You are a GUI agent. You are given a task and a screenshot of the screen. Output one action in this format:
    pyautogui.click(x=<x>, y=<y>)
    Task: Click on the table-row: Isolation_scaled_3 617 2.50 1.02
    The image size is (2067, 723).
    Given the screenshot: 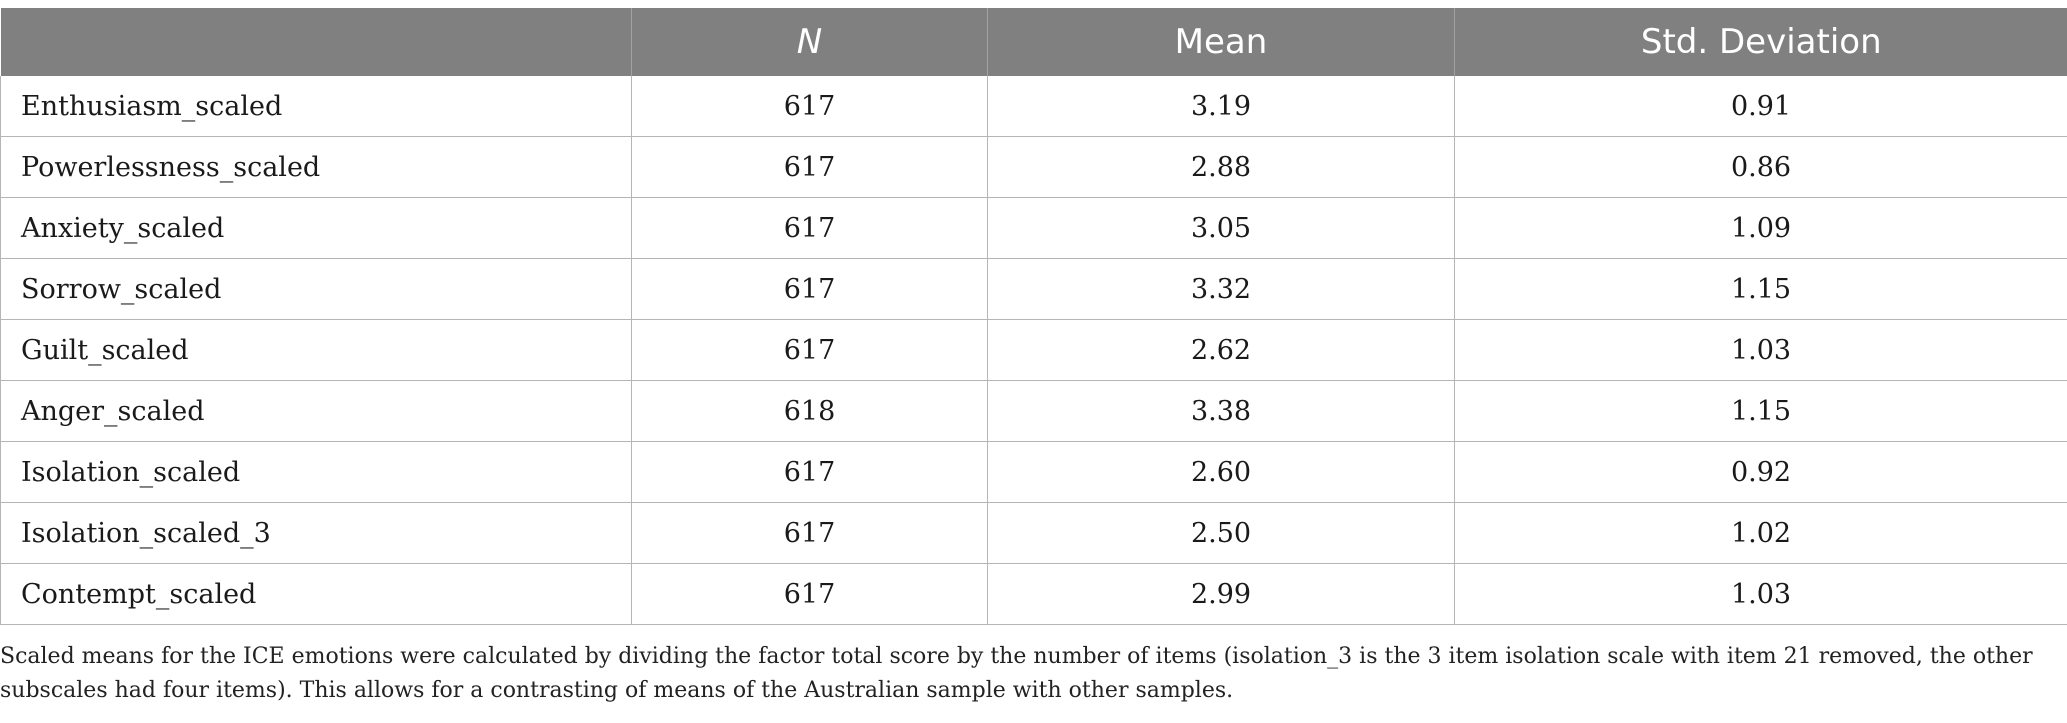 What is the action you would take?
    pyautogui.click(x=1033, y=533)
    